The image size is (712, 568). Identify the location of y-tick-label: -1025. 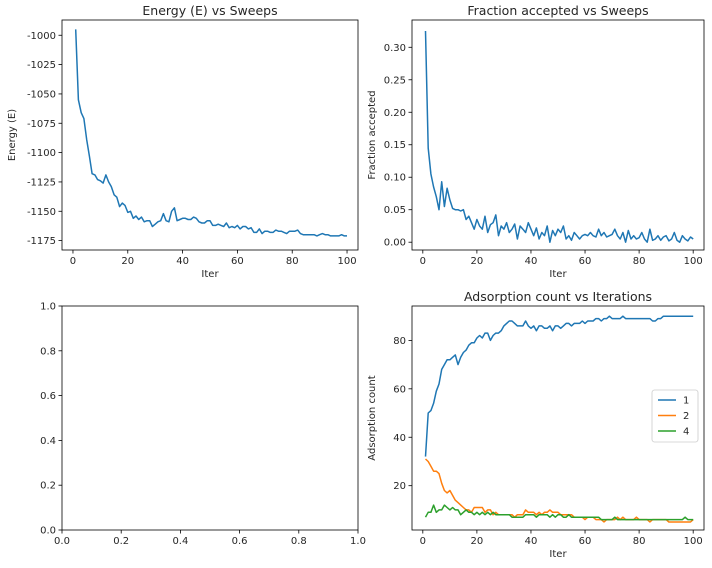
(41, 65).